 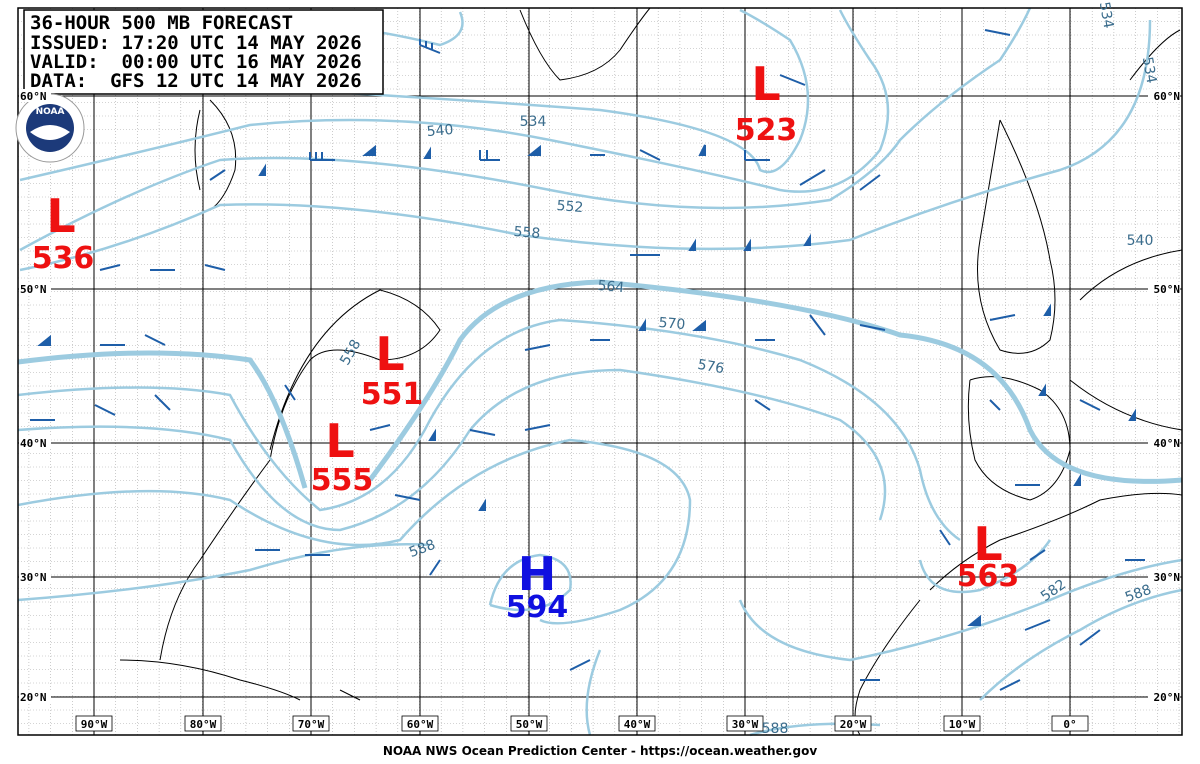 I want to click on lon-label: 70°W, so click(x=311, y=724).